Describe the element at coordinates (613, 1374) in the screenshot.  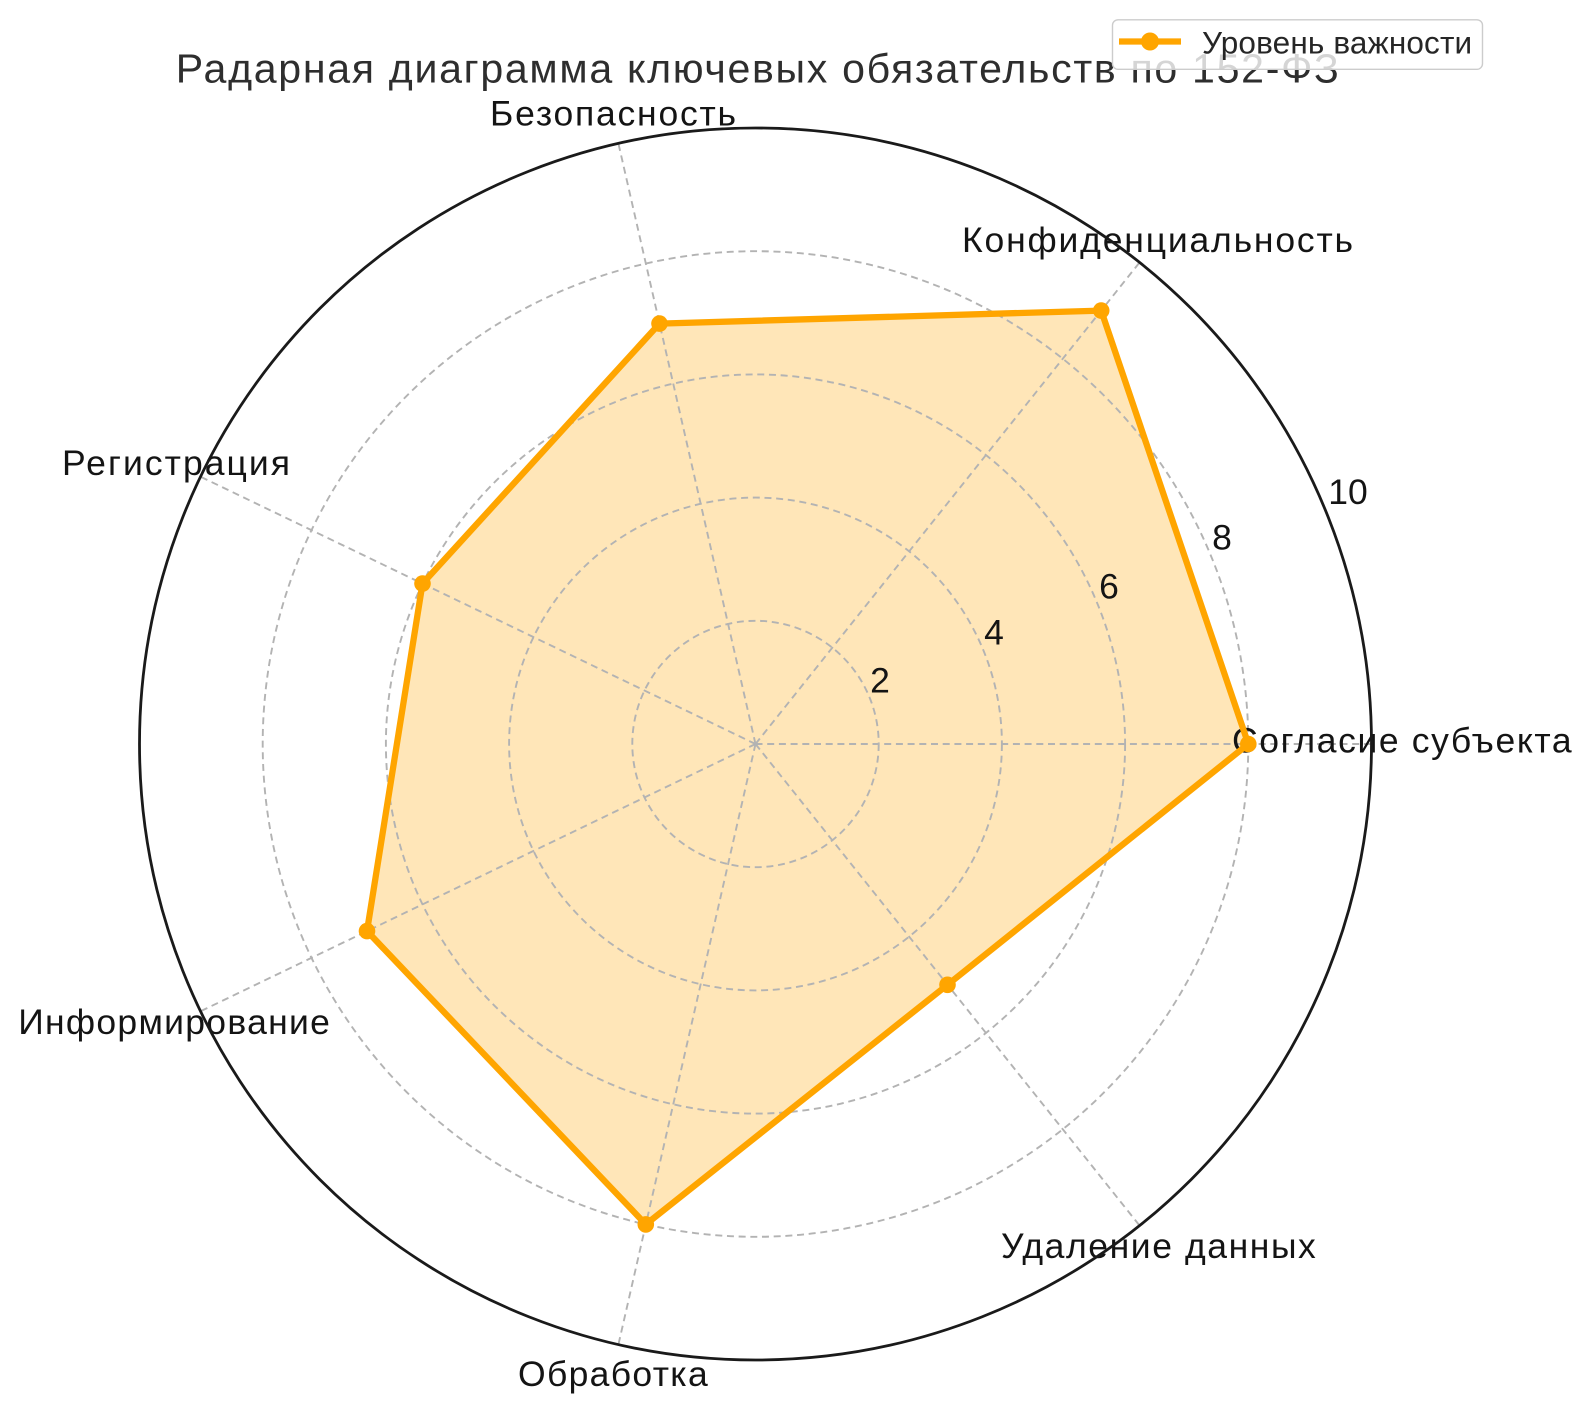
I see `svg-text: Обработка` at that location.